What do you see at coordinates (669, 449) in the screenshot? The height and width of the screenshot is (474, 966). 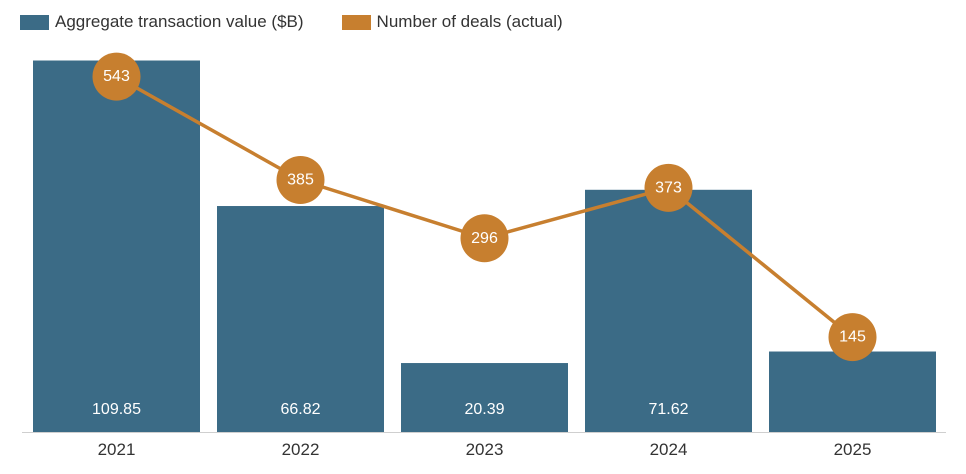 I see `x-tick-label-2024: 2024` at bounding box center [669, 449].